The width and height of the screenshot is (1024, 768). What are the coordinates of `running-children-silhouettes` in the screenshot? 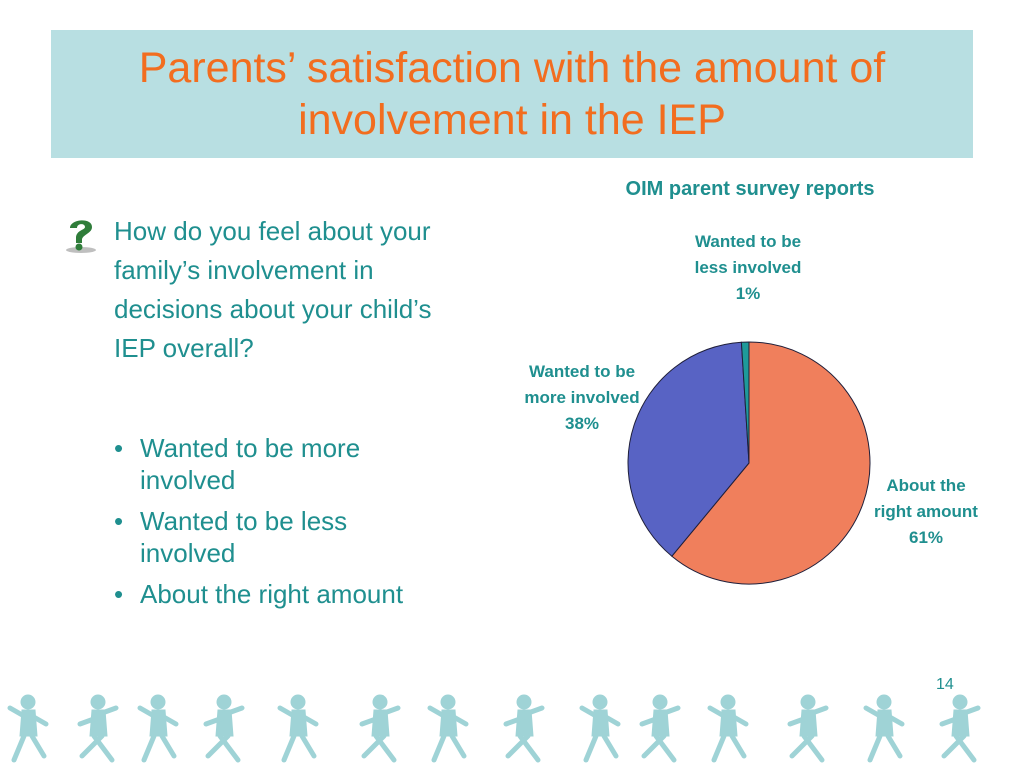 It's located at (494, 728).